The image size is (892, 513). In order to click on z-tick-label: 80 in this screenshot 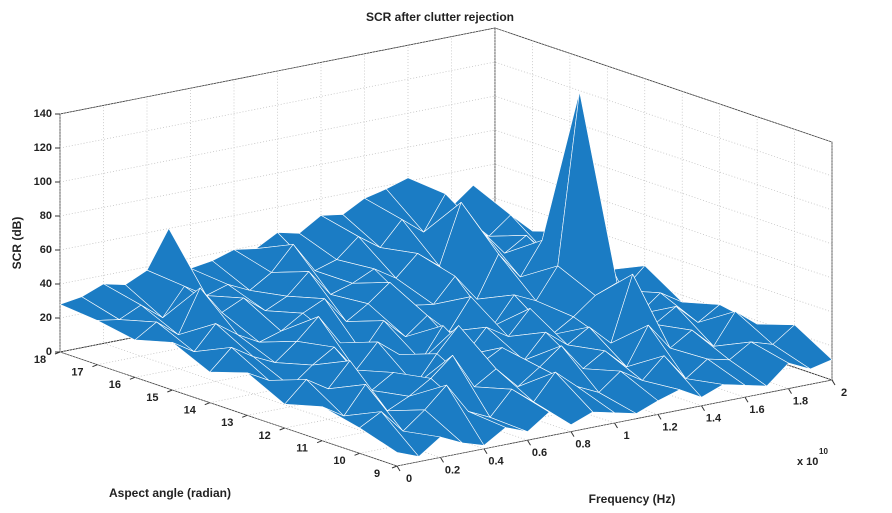, I will do `click(46, 216)`.